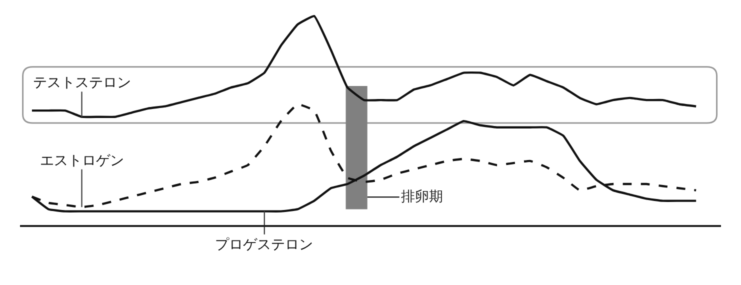 Image resolution: width=741 pixels, height=285 pixels. What do you see at coordinates (422, 197) in the screenshot?
I see `annotation: 排卵期` at bounding box center [422, 197].